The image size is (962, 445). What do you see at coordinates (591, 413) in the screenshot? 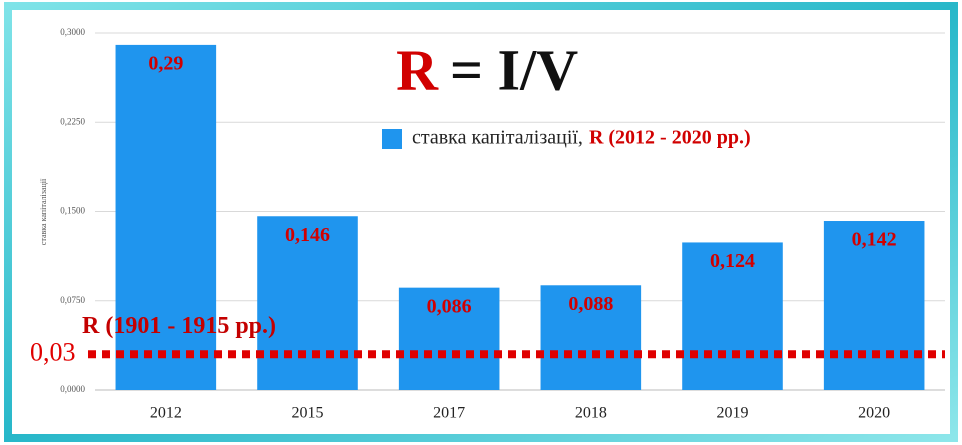
I see `x-tick-label: 2018` at bounding box center [591, 413].